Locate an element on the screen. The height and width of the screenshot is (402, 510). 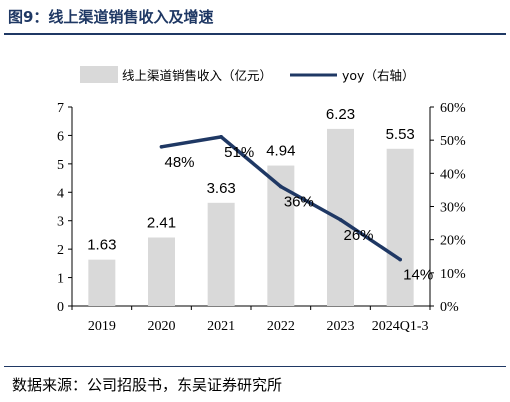
left-axis-tick-label: 3 is located at coordinates (60, 222).